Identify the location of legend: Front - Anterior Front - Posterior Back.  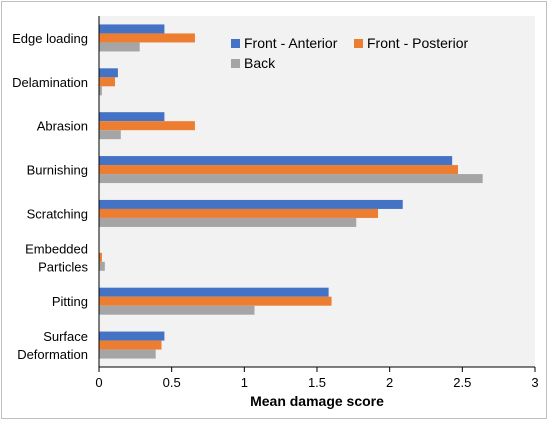
(349, 53).